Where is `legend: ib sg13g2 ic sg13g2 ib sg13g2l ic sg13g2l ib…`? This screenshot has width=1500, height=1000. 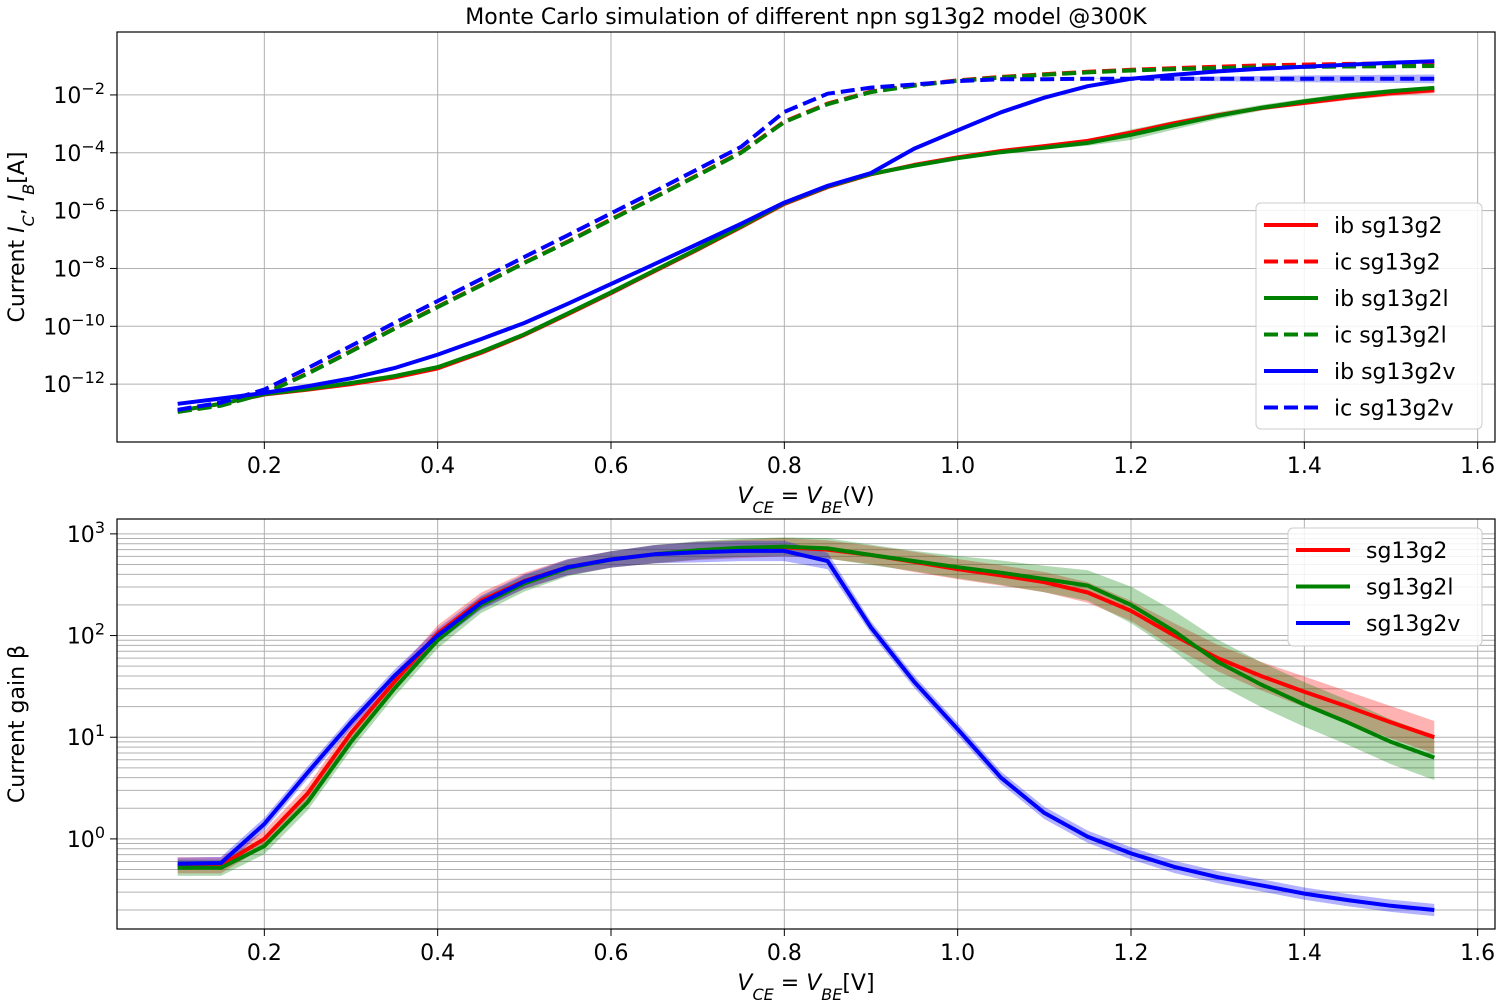 legend: ib sg13g2 ic sg13g2 ib sg13g2l ic sg13g2l ib… is located at coordinates (1369, 316).